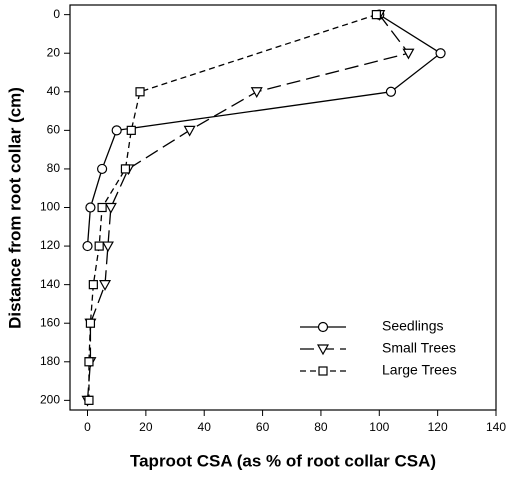 The image size is (516, 477). I want to click on y-tick-label: 0, so click(56, 14).